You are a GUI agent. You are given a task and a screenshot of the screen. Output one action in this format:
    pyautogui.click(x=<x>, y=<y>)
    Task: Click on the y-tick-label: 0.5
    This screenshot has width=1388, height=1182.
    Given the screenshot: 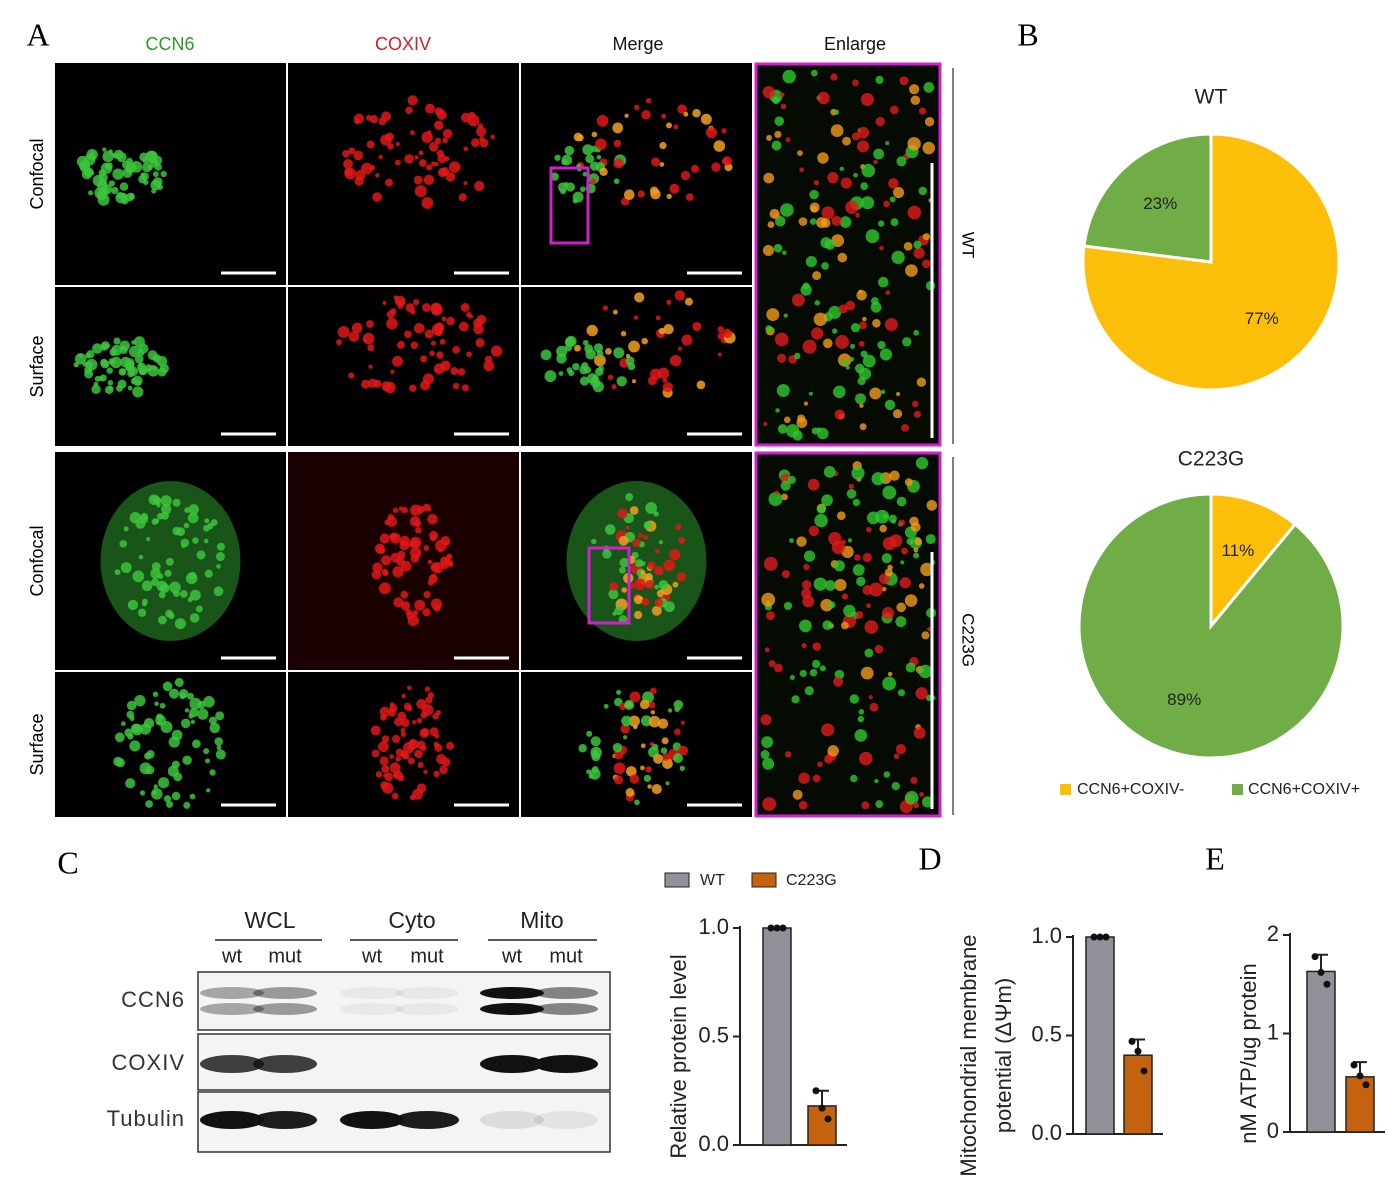 What is the action you would take?
    pyautogui.click(x=1046, y=1033)
    